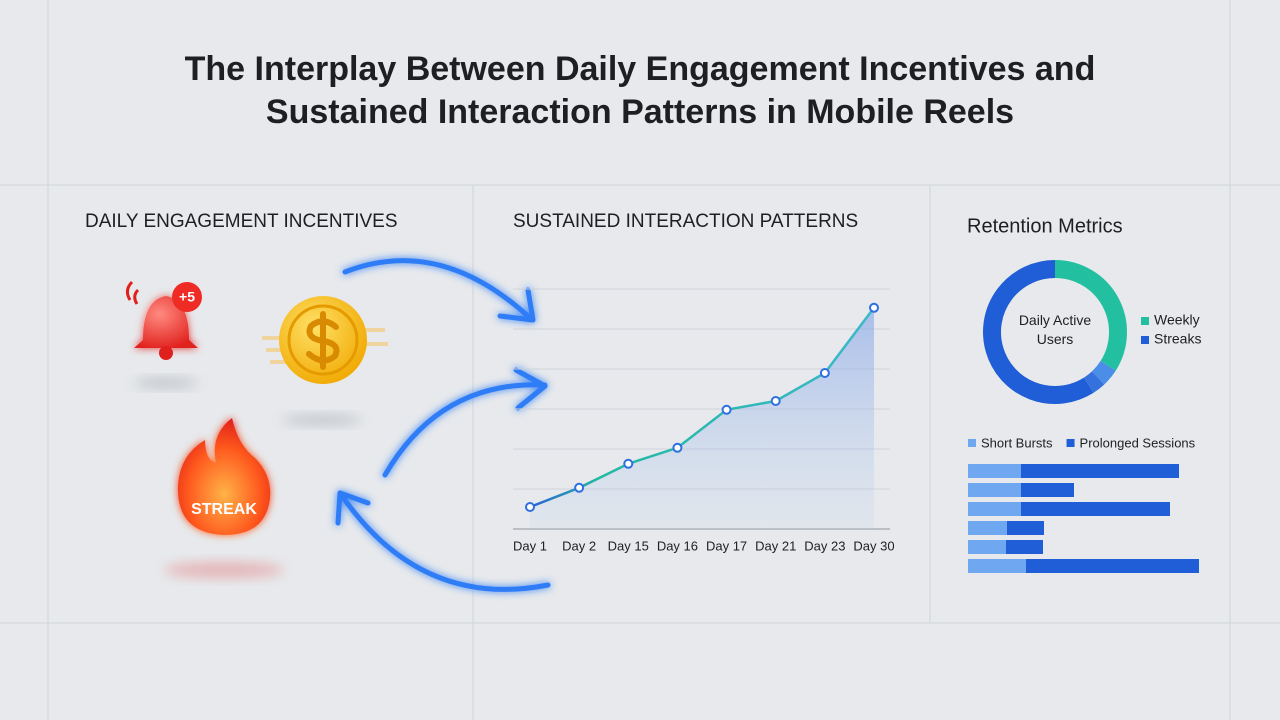 The height and width of the screenshot is (720, 1280). I want to click on line-area, so click(702, 418).